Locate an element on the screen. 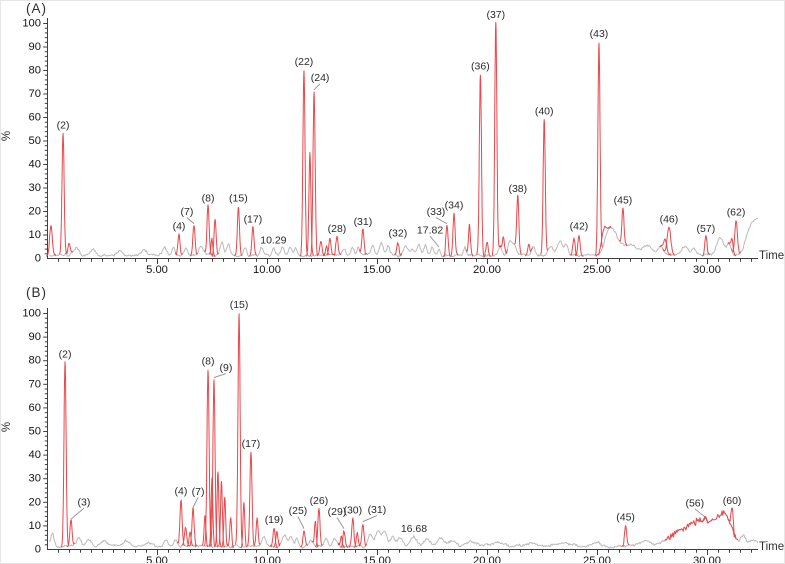 This screenshot has height=564, width=785. peak-label: (29) is located at coordinates (337, 512).